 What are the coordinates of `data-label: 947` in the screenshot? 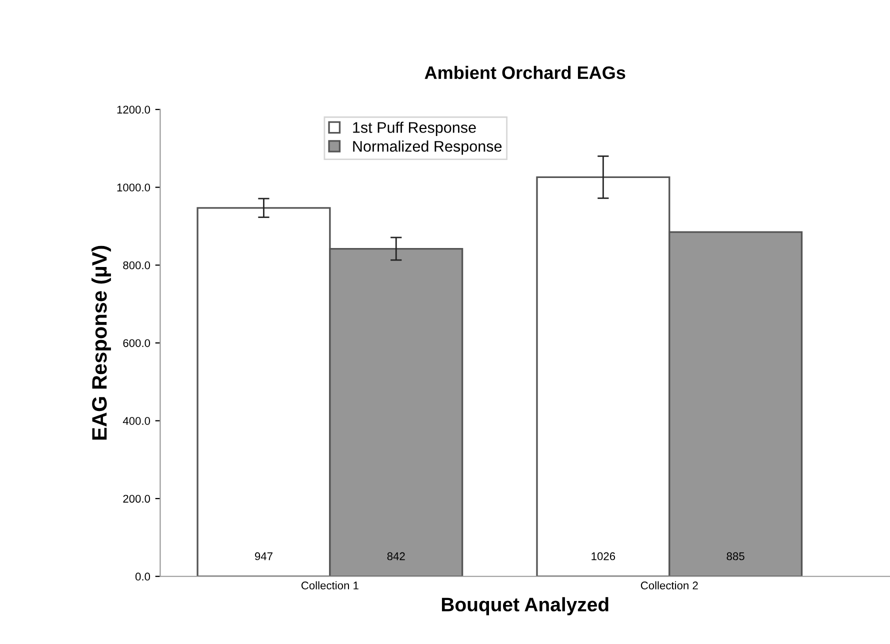 It's located at (263, 556).